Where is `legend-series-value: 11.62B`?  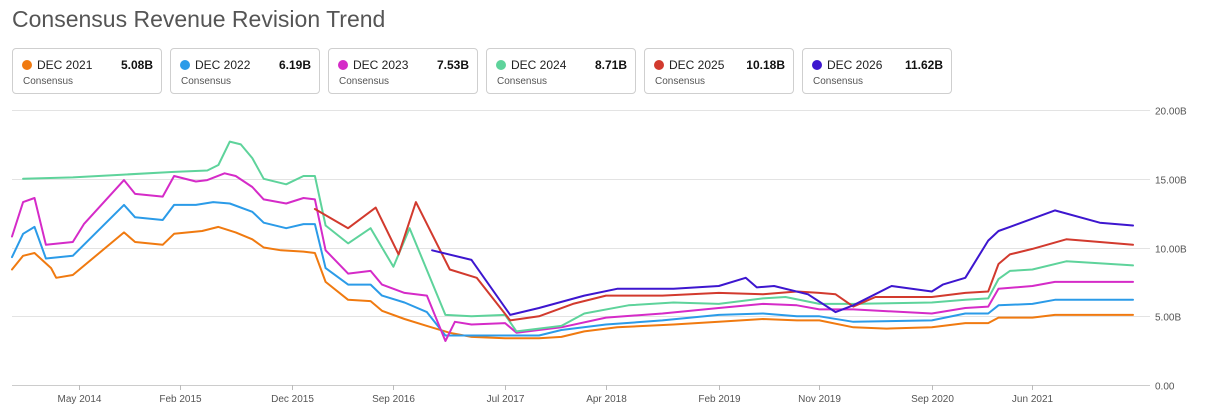
legend-series-value: 11.62B is located at coordinates (923, 65).